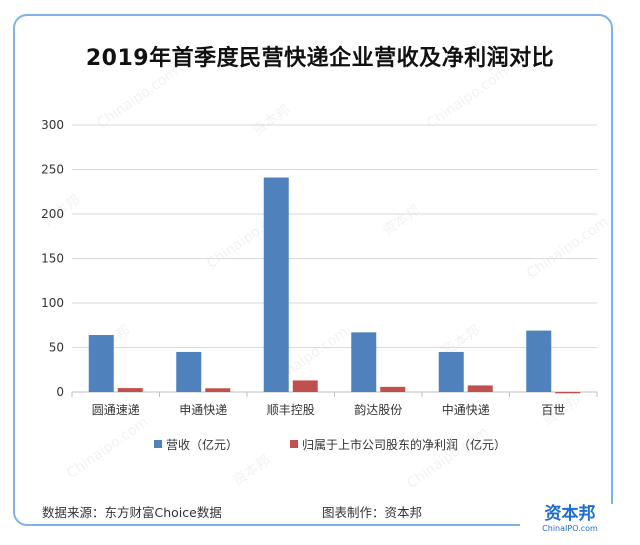  Describe the element at coordinates (553, 410) in the screenshot. I see `x-tick-label: 百世` at that location.